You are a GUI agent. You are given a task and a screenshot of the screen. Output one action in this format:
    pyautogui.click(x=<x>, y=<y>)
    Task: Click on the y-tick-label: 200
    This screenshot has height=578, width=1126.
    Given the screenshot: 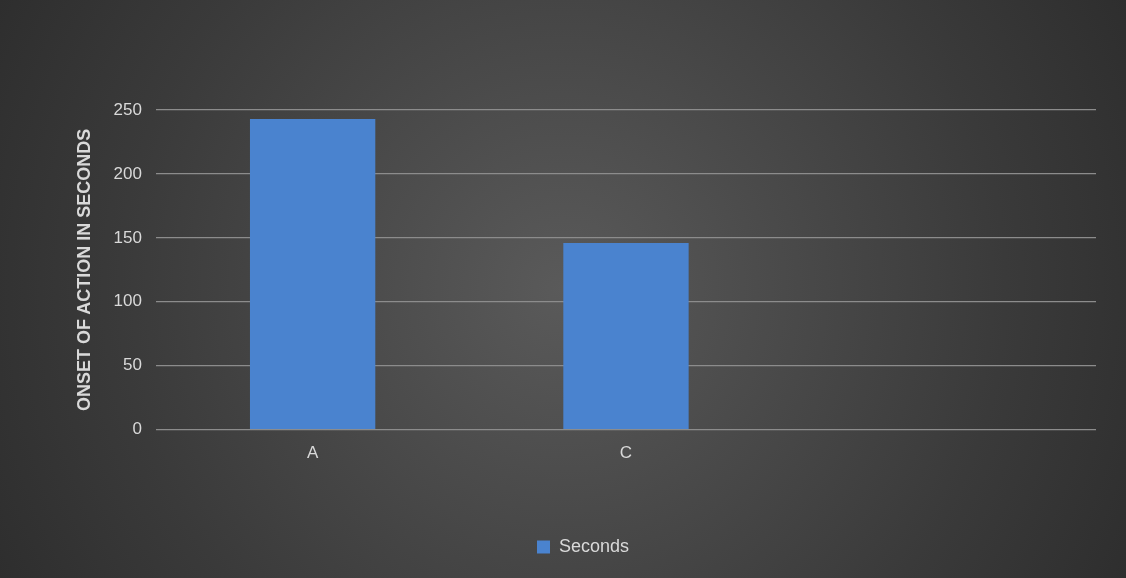 What is the action you would take?
    pyautogui.click(x=127, y=173)
    